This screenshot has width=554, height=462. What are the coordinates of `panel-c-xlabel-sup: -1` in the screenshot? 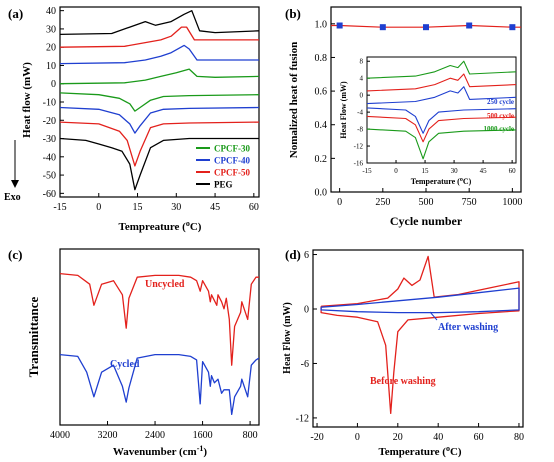 It's located at (200, 448).